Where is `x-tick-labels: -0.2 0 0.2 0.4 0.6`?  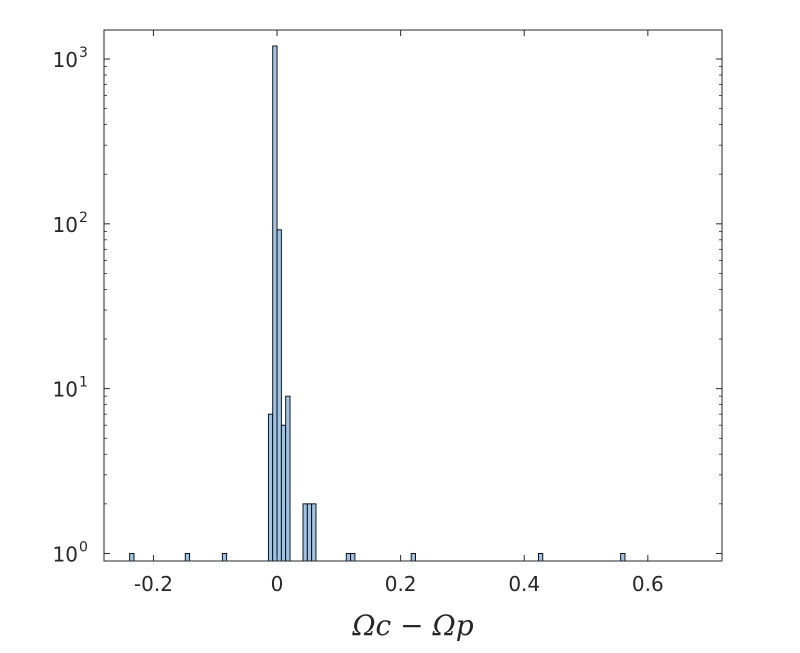
x-tick-labels: -0.2 0 0.2 0.4 0.6 is located at coordinates (399, 584).